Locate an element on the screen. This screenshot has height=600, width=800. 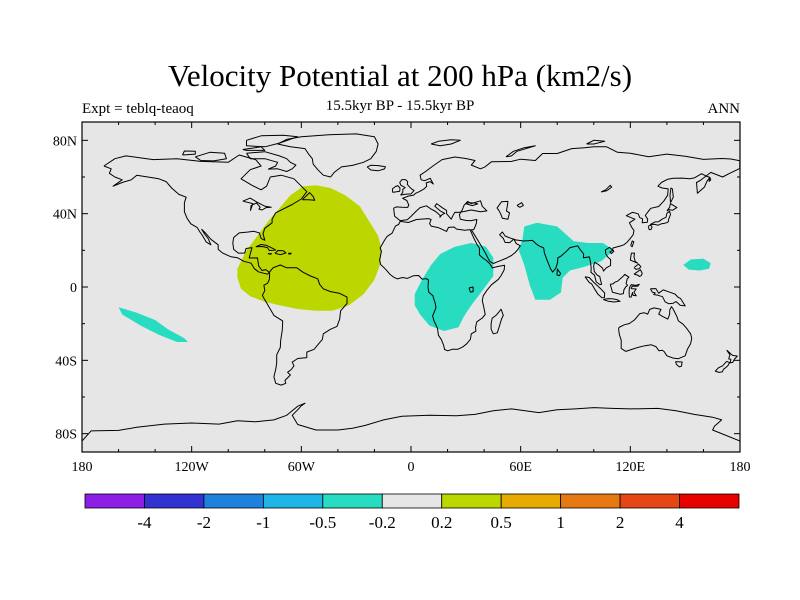
coastline-eurasia is located at coordinates (566, 216).